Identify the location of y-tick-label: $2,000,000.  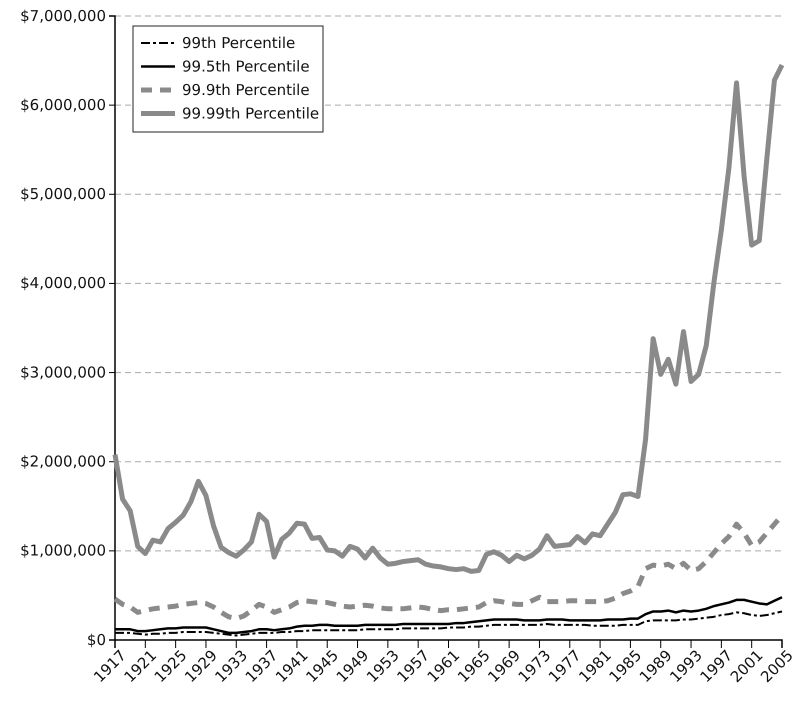
(63, 461).